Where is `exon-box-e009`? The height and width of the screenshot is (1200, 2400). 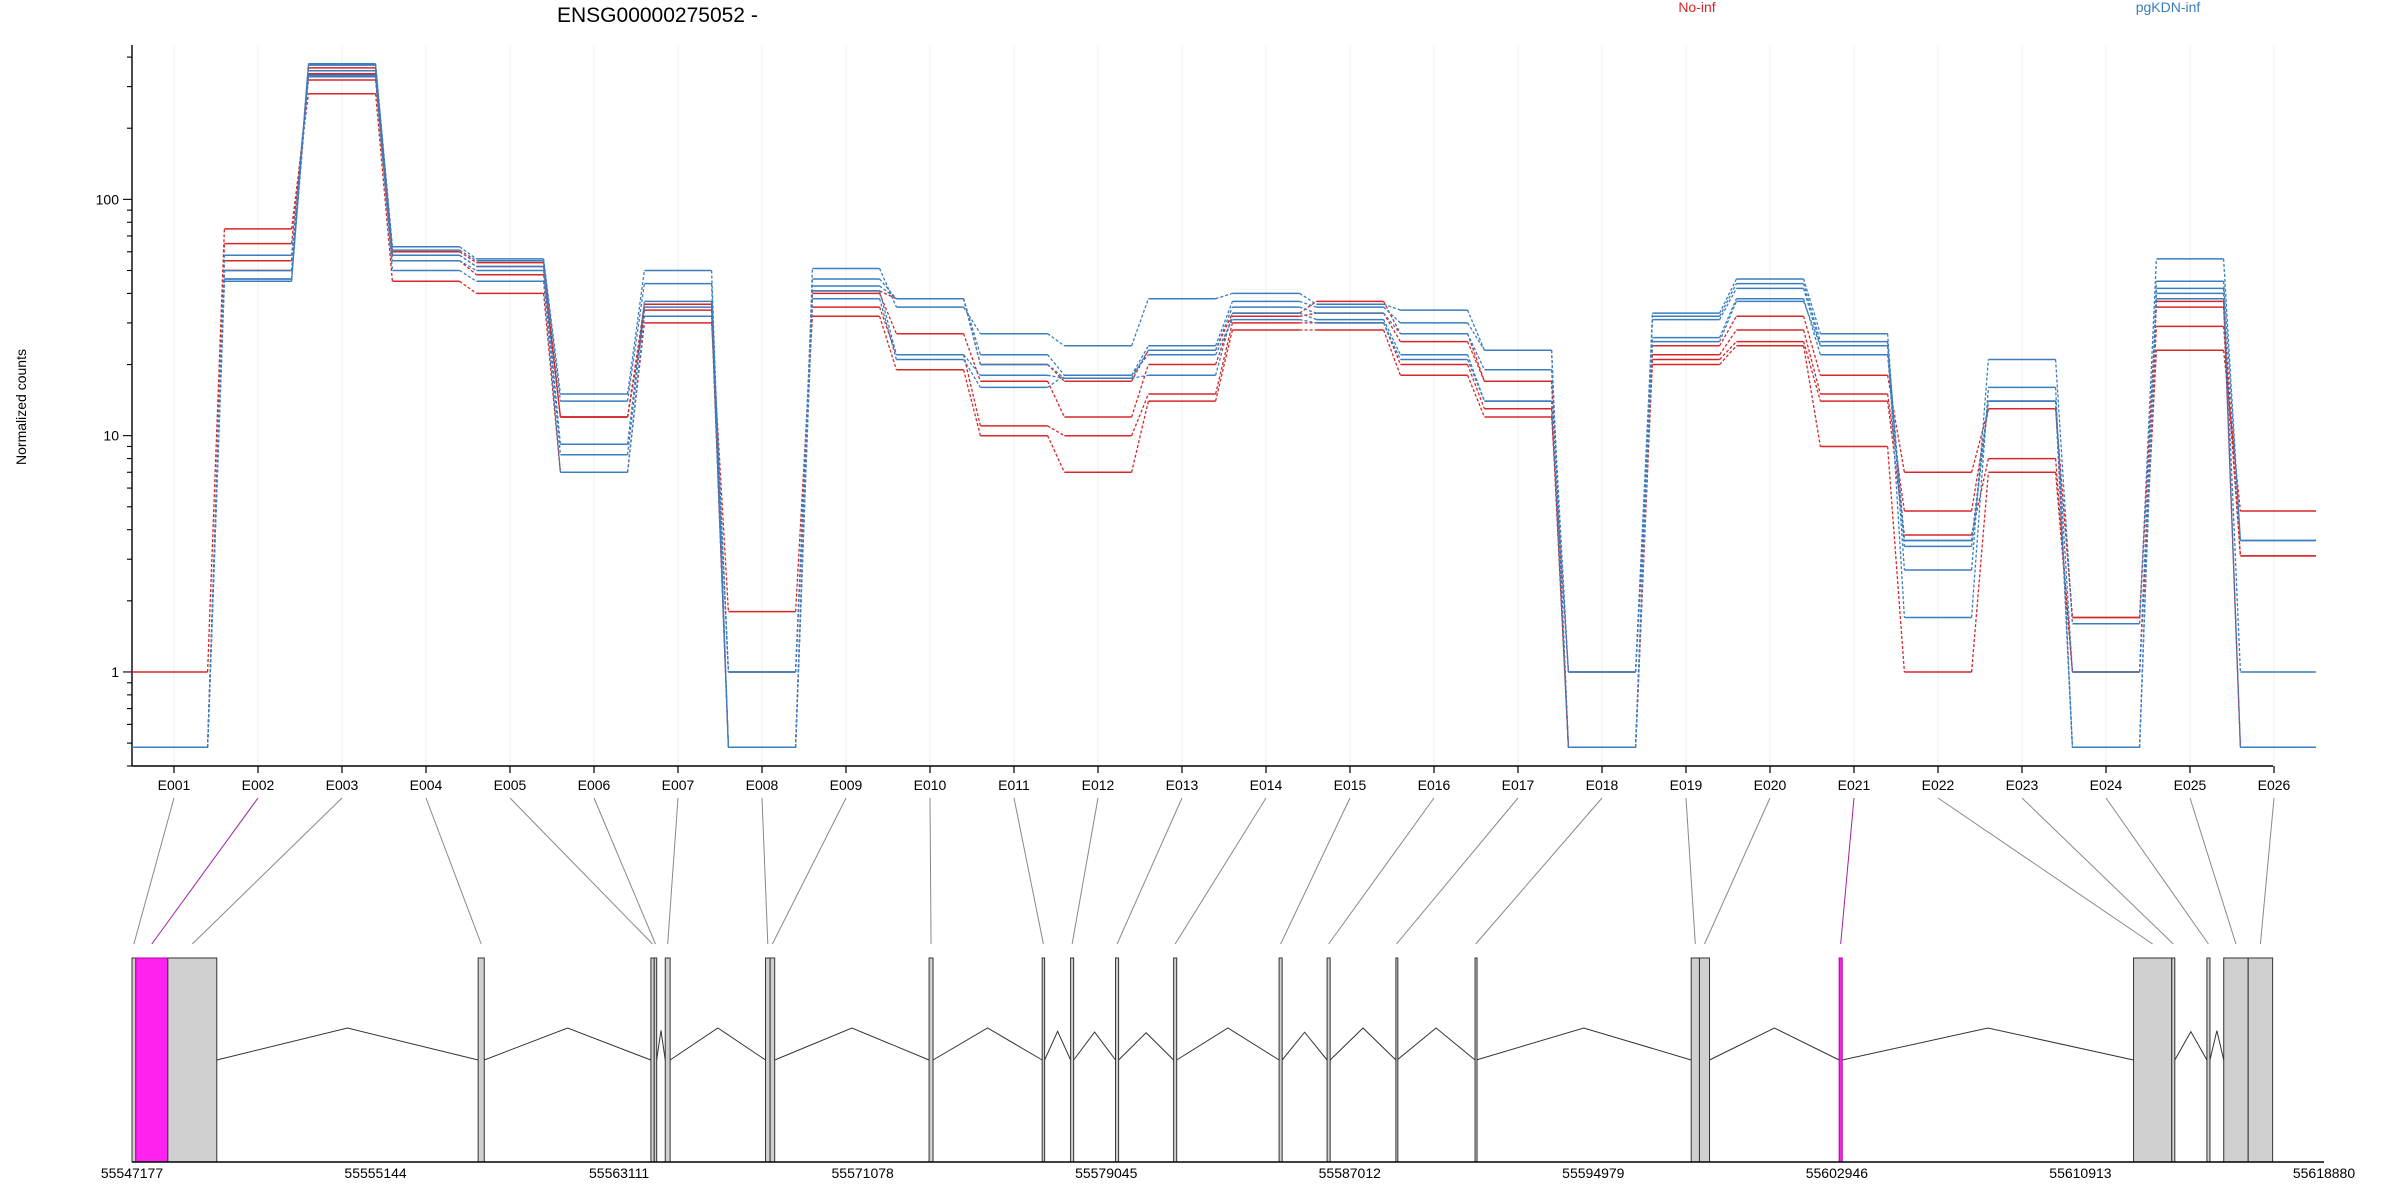 exon-box-e009 is located at coordinates (772, 1060).